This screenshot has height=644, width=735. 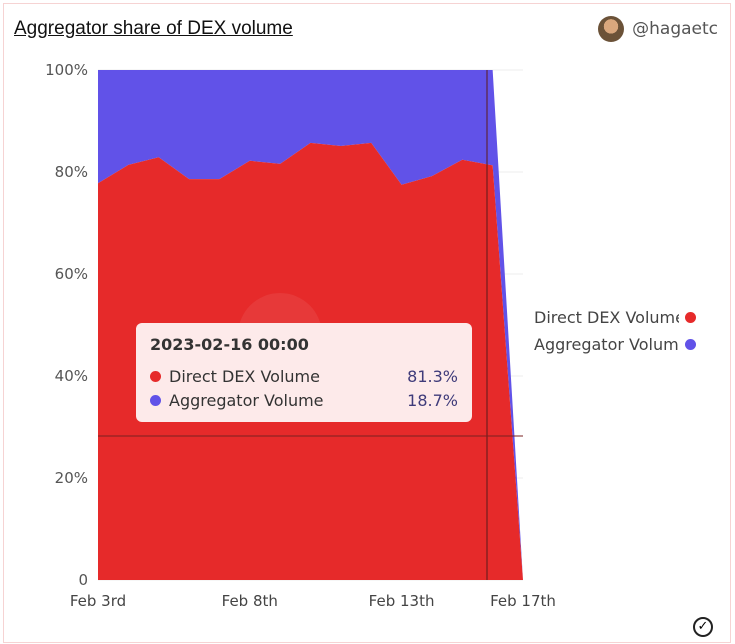 I want to click on tooltip-value: 18.7%, so click(x=432, y=400).